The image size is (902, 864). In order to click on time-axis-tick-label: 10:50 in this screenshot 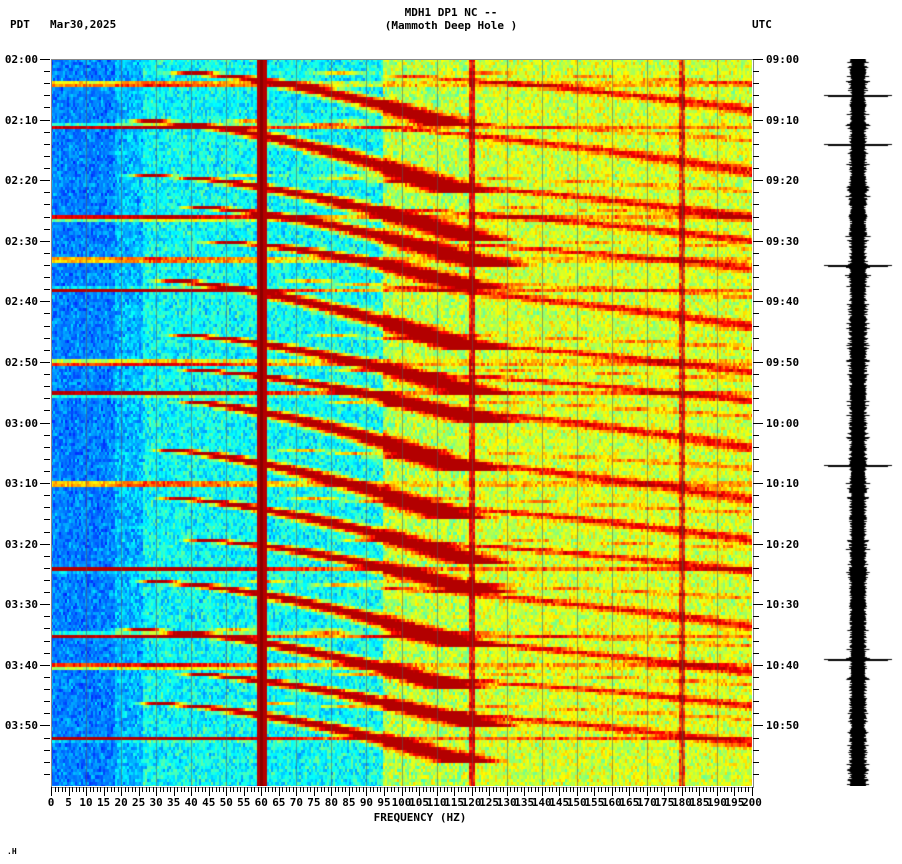, I will do `click(783, 726)`.